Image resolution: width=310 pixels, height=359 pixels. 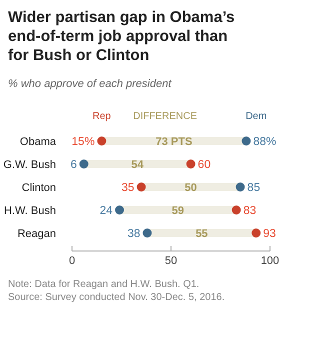 What do you see at coordinates (264, 142) in the screenshot?
I see `data-label: 88%` at bounding box center [264, 142].